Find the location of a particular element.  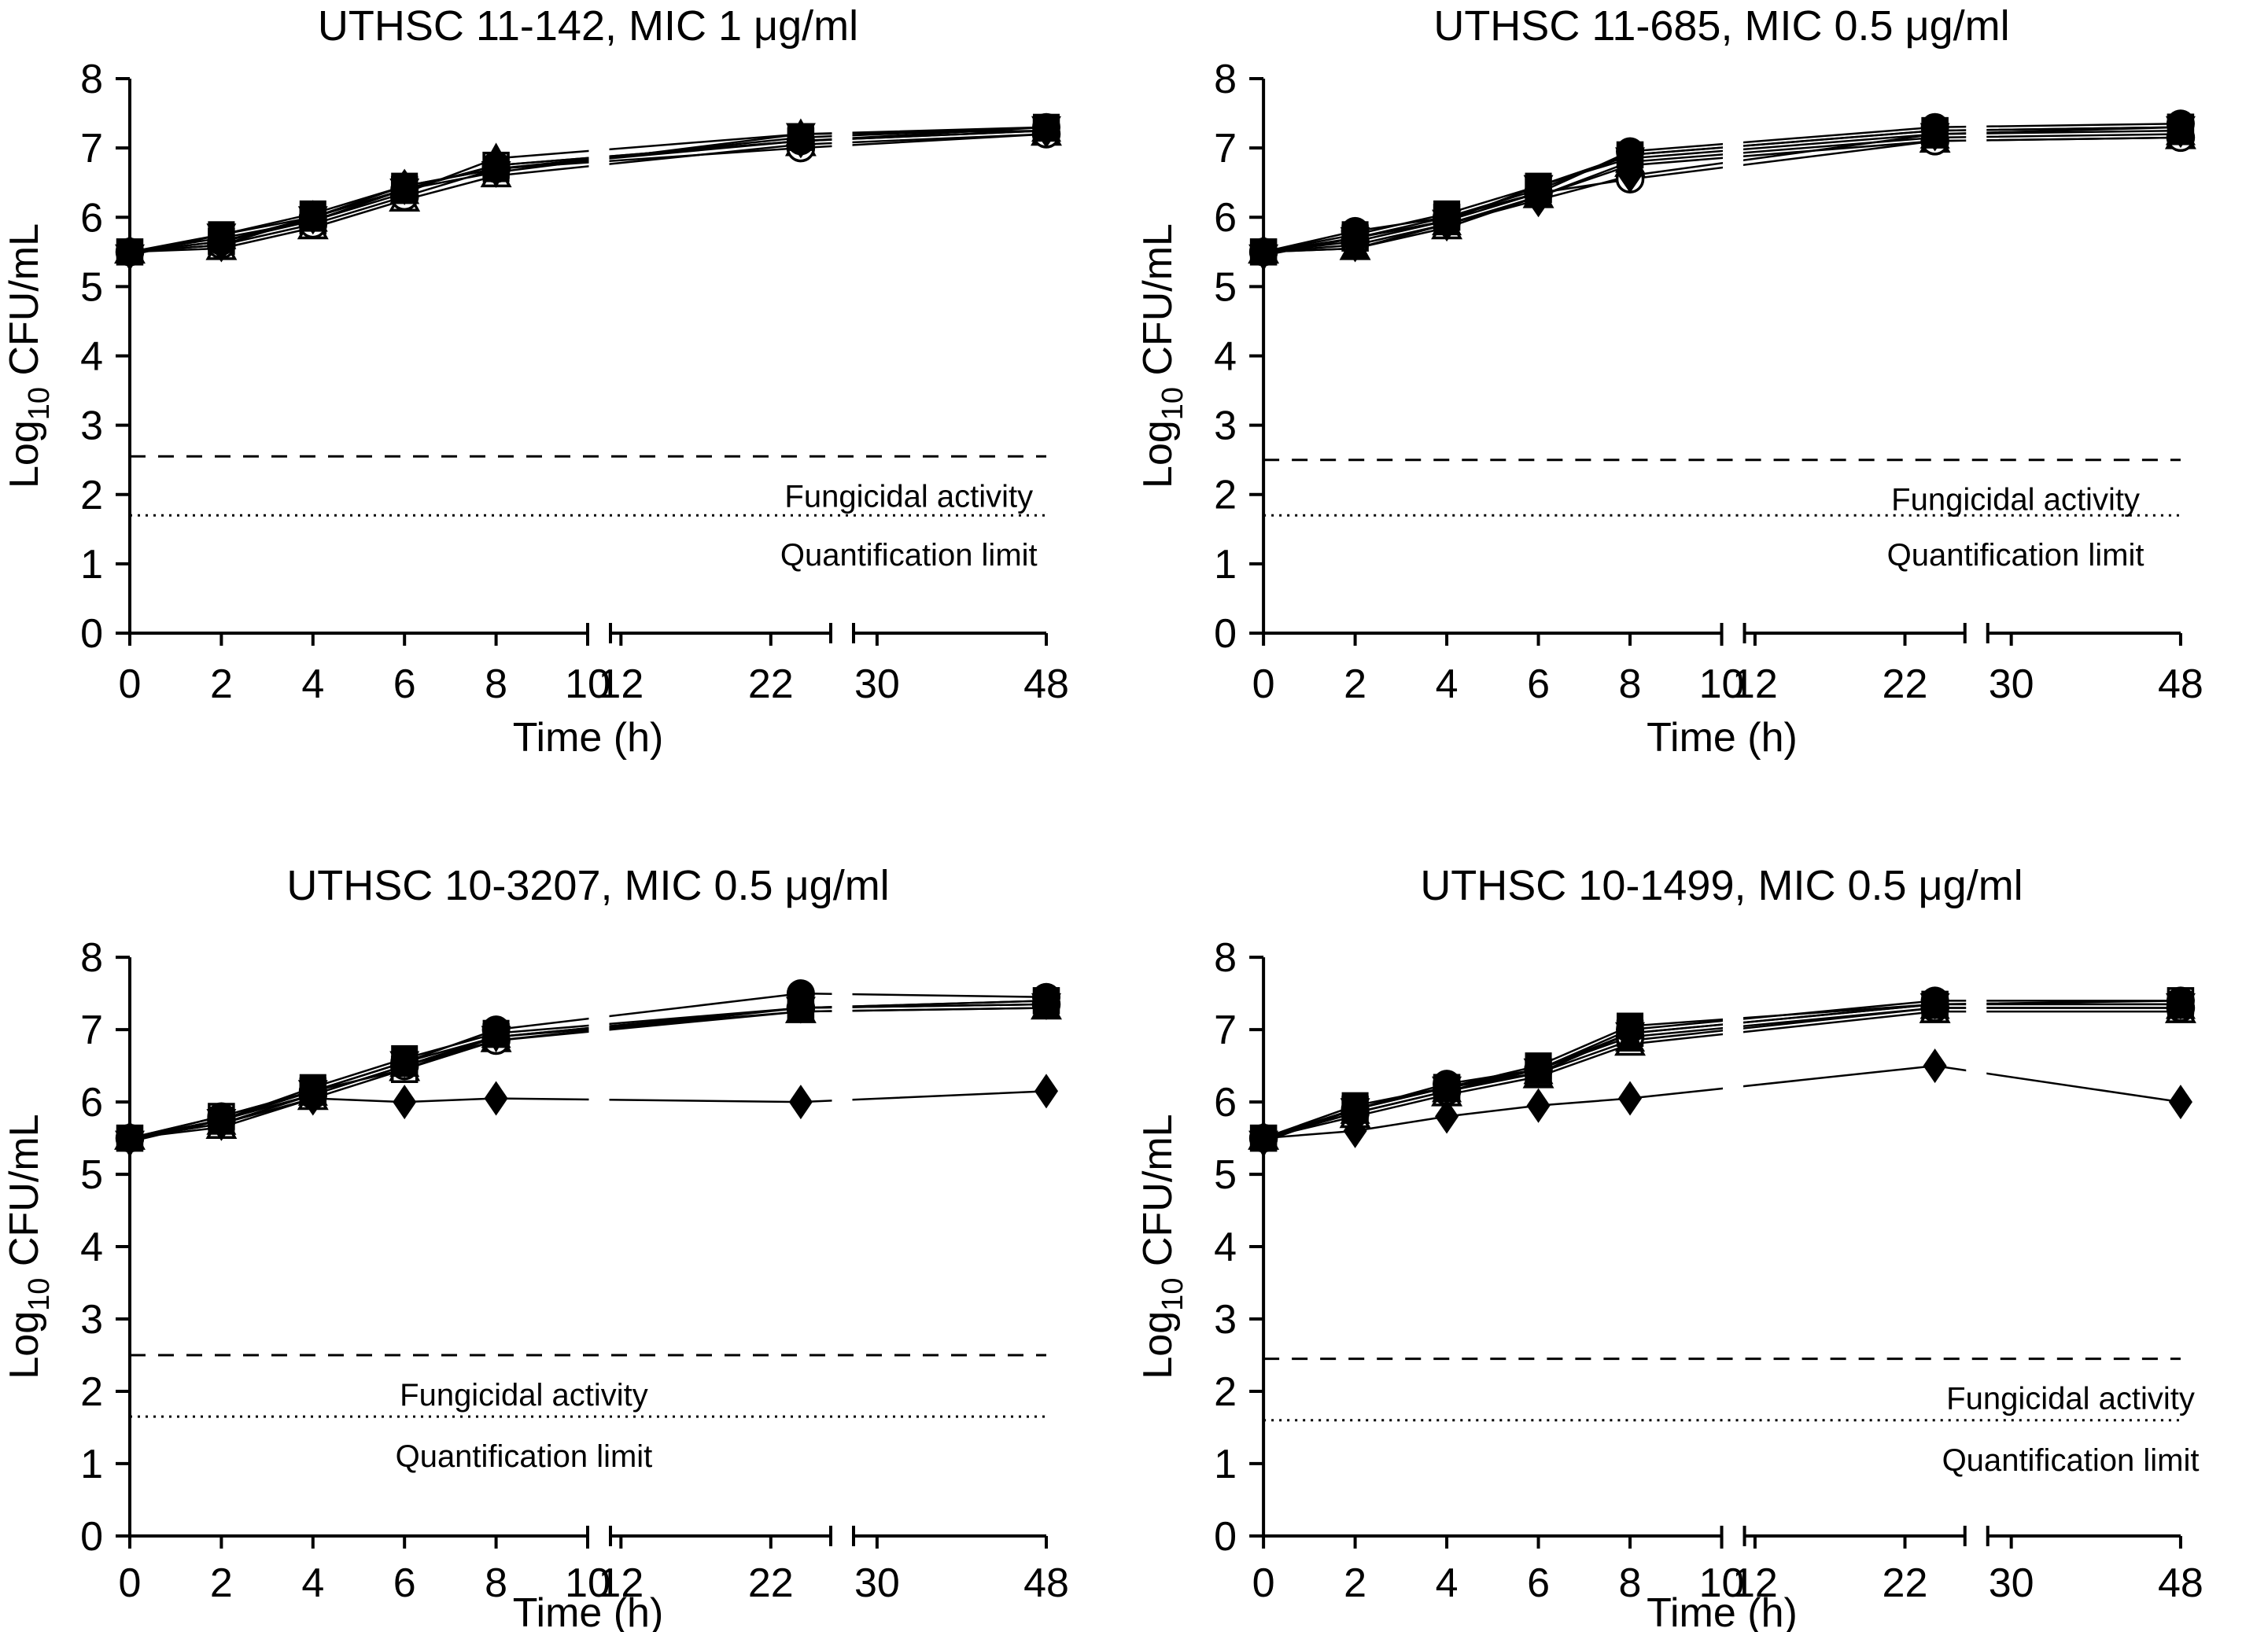

x-tick-label: 2 is located at coordinates (221, 684).